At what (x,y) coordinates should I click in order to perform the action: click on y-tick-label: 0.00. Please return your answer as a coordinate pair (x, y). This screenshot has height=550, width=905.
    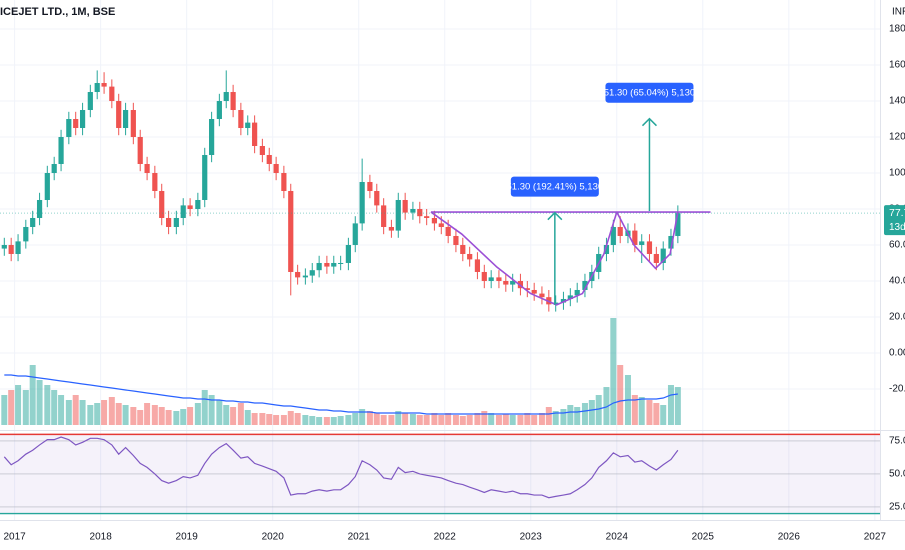
    Looking at the image, I should click on (897, 353).